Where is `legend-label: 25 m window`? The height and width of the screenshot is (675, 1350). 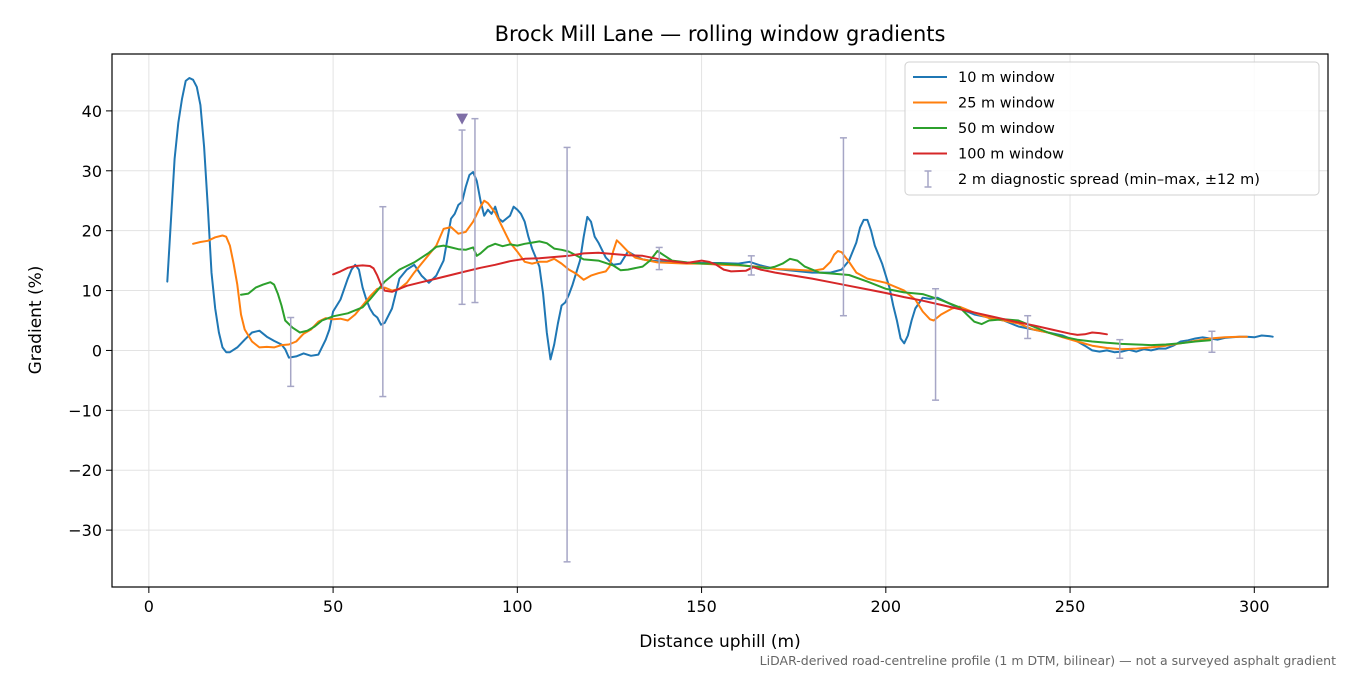 legend-label: 25 m window is located at coordinates (1006, 104).